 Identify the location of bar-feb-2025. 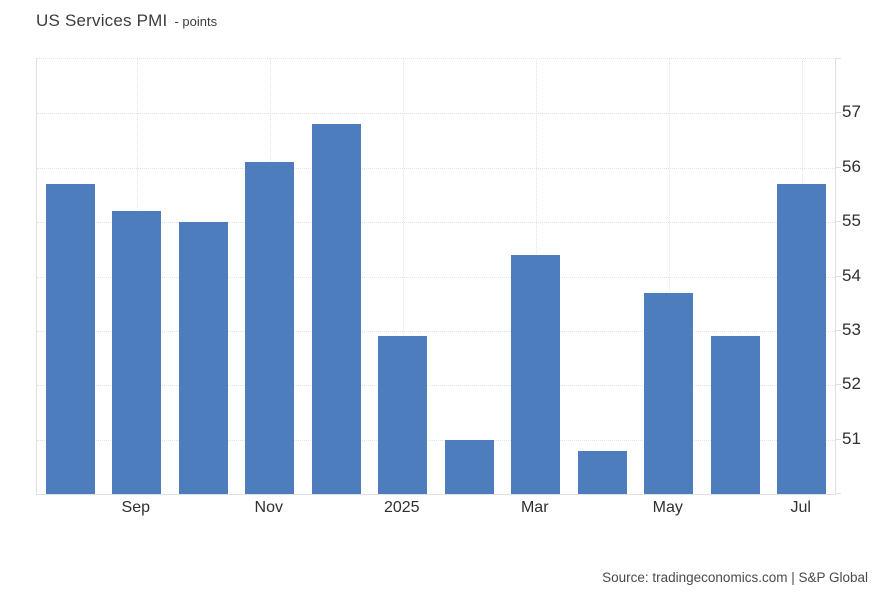
(469, 466).